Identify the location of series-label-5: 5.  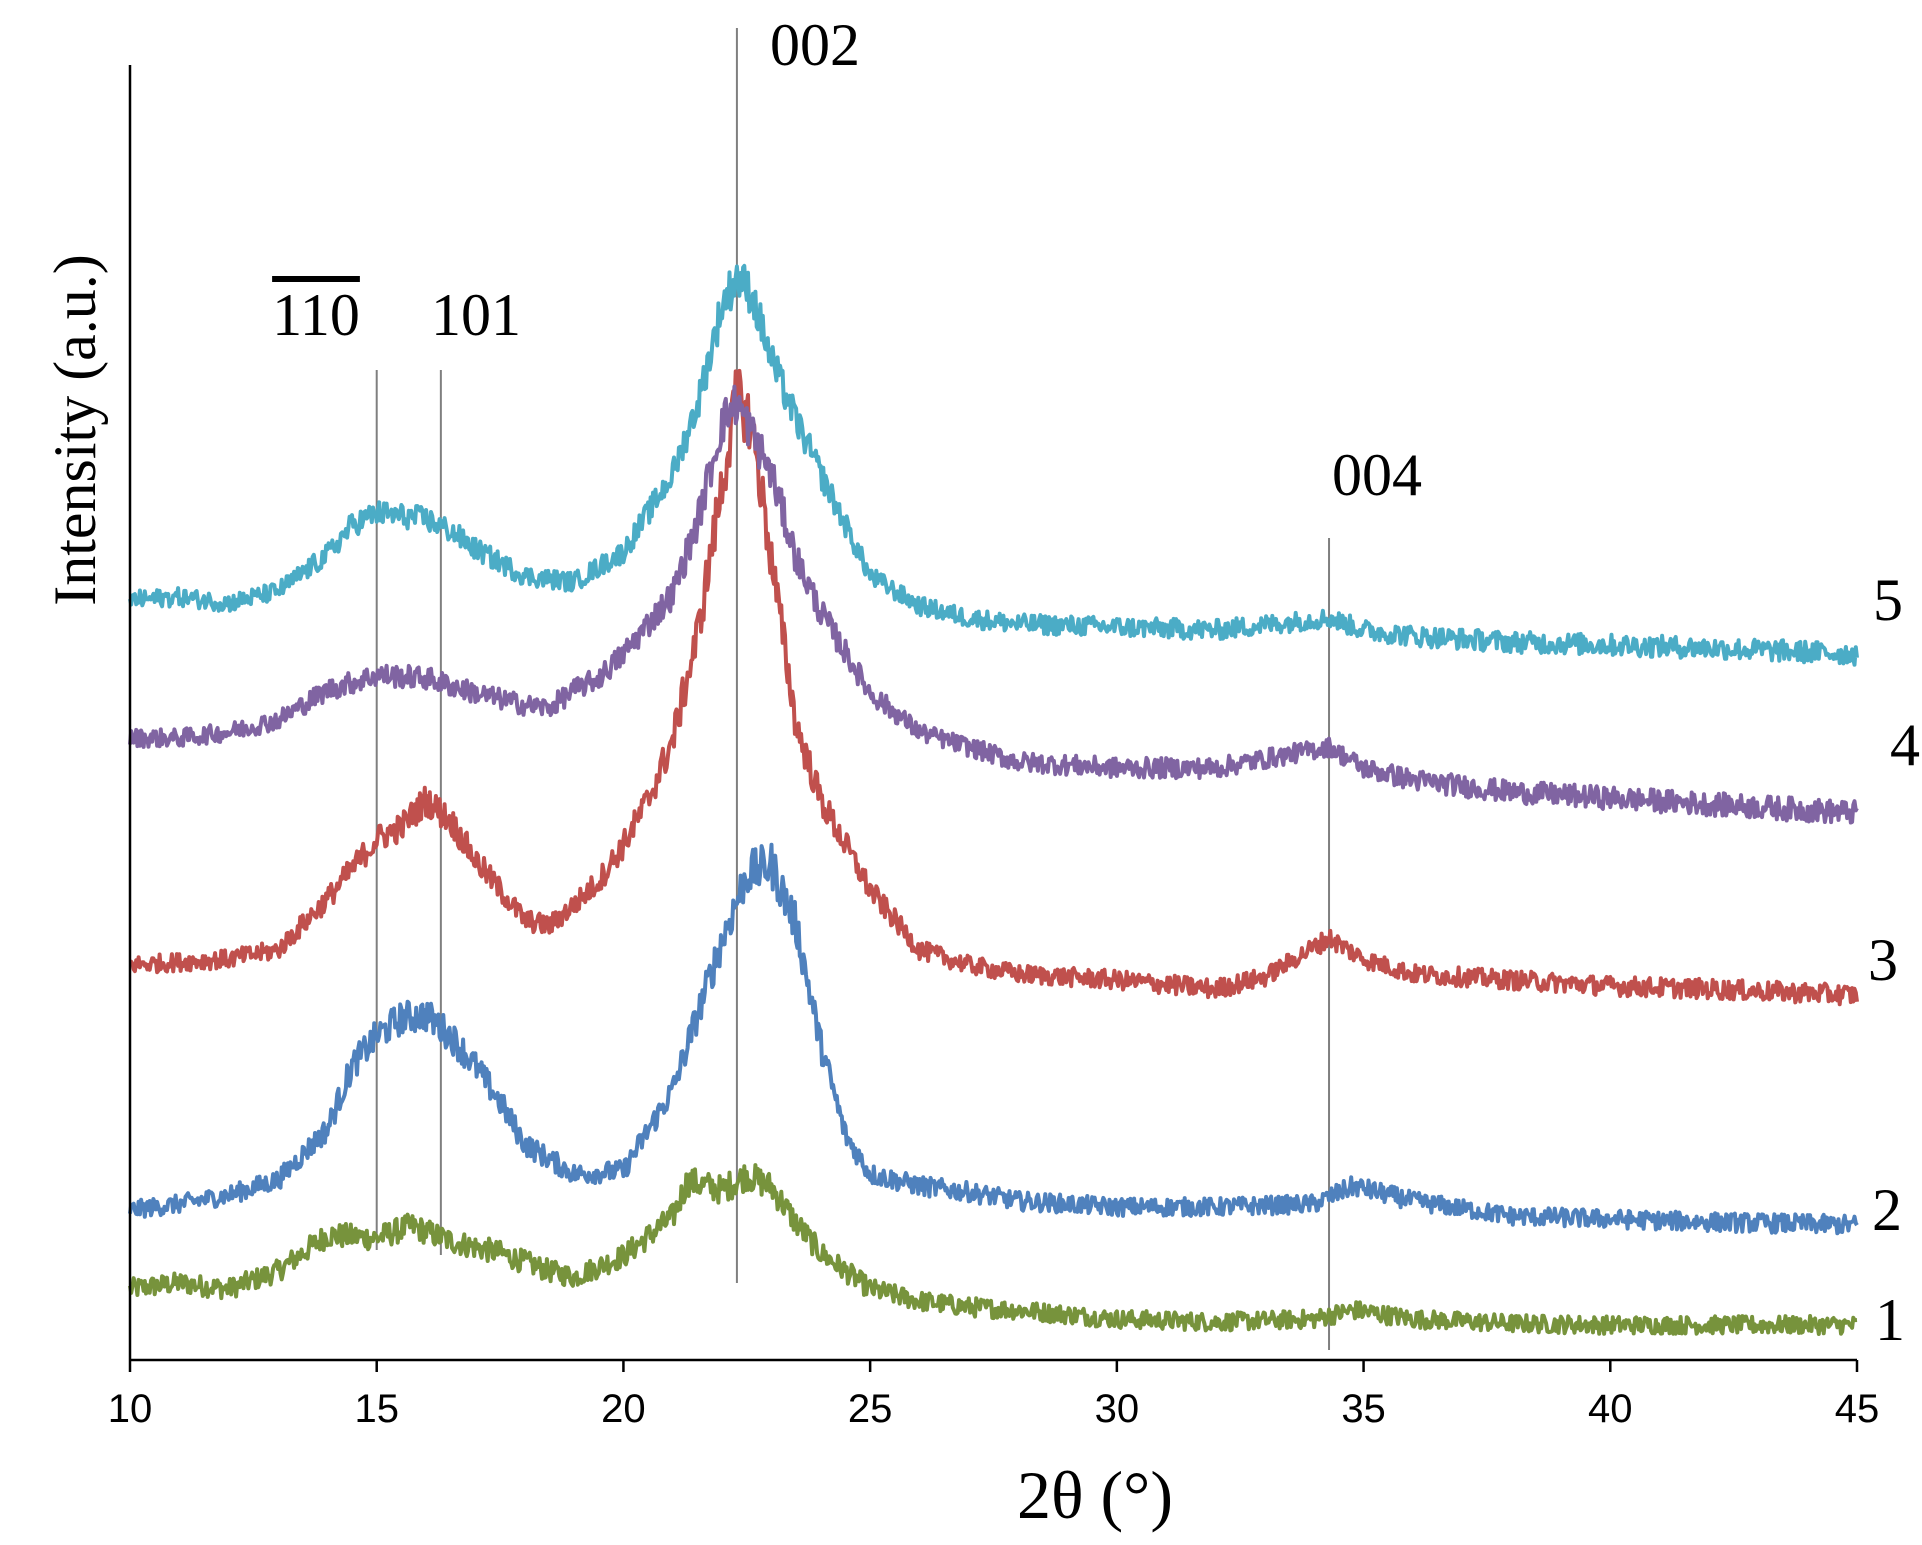
(1888, 600).